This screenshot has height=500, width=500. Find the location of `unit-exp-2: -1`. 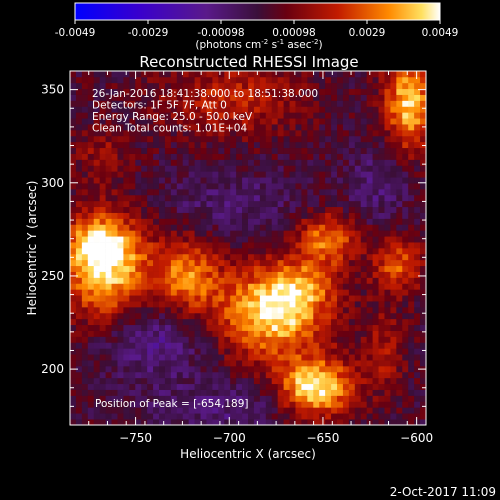

unit-exp-2: -1 is located at coordinates (280, 42).